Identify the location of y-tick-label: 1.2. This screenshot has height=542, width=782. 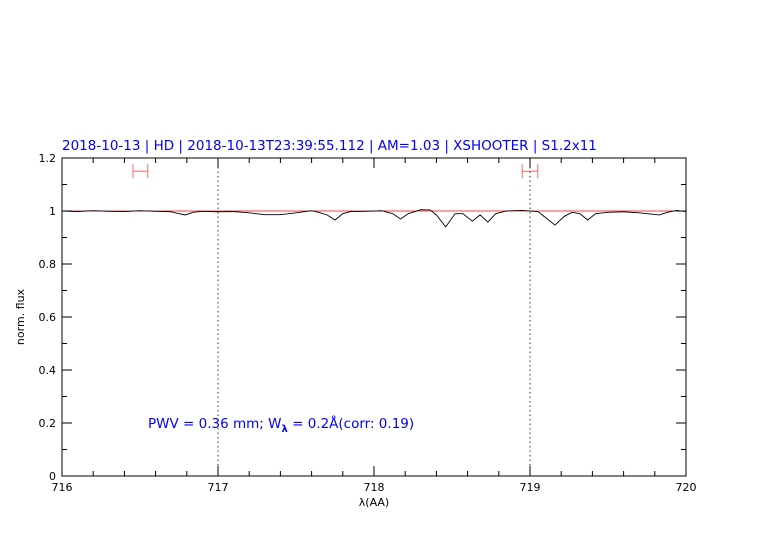
(48, 158).